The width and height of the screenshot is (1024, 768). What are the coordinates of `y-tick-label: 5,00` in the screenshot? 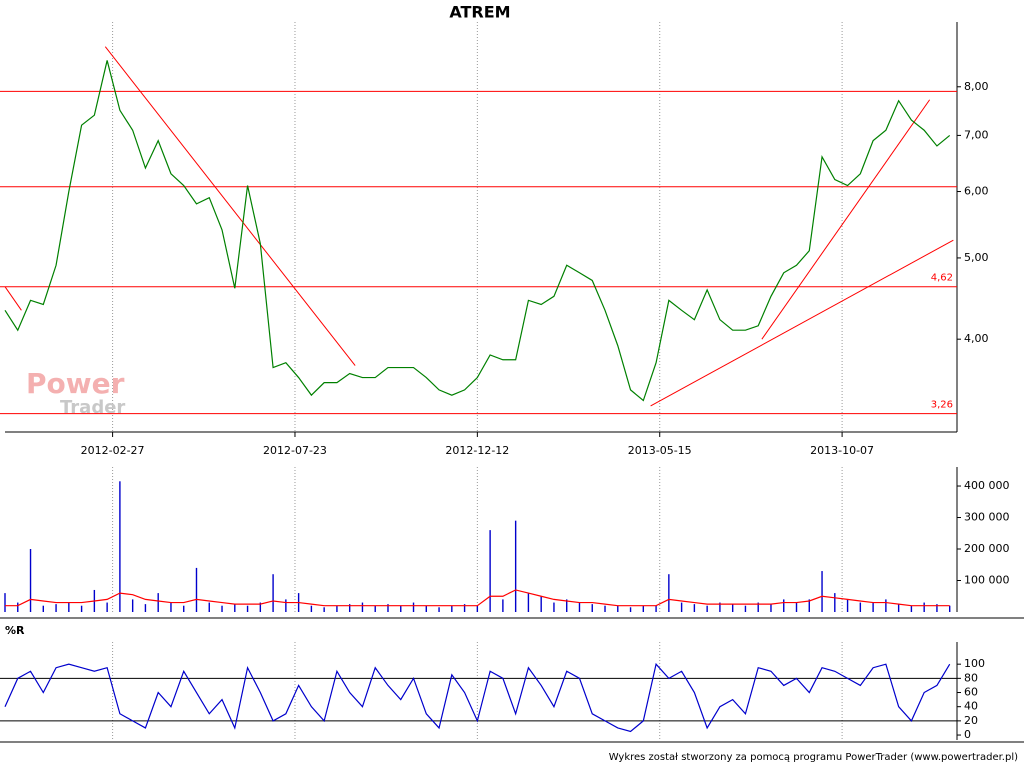 It's located at (976, 257).